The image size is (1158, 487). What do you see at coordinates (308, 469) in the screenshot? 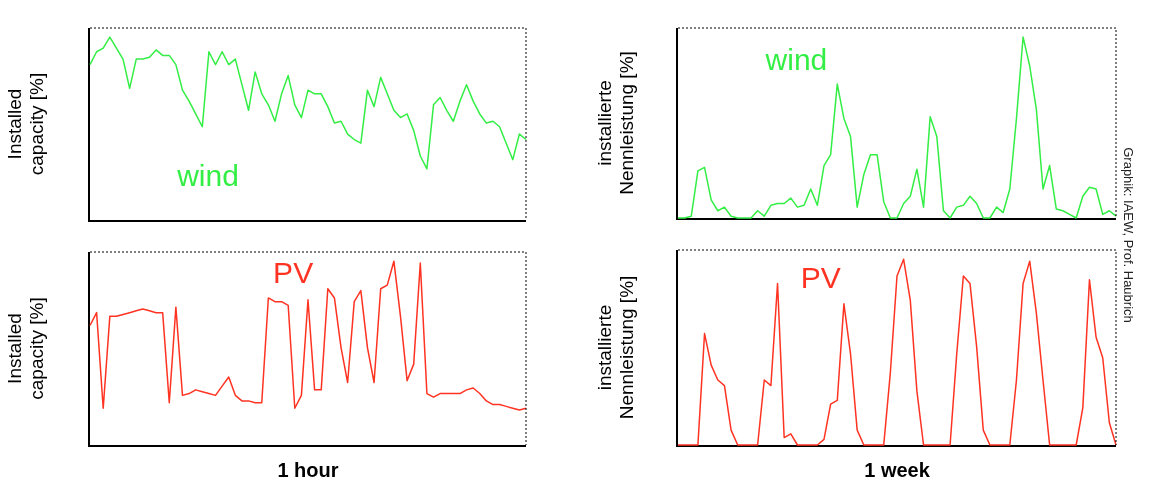
I see `x-axis-title: 1 hour` at bounding box center [308, 469].